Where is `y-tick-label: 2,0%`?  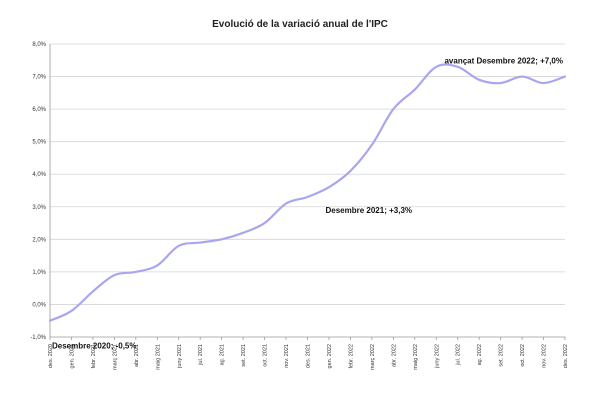 y-tick-label: 2,0% is located at coordinates (39, 240).